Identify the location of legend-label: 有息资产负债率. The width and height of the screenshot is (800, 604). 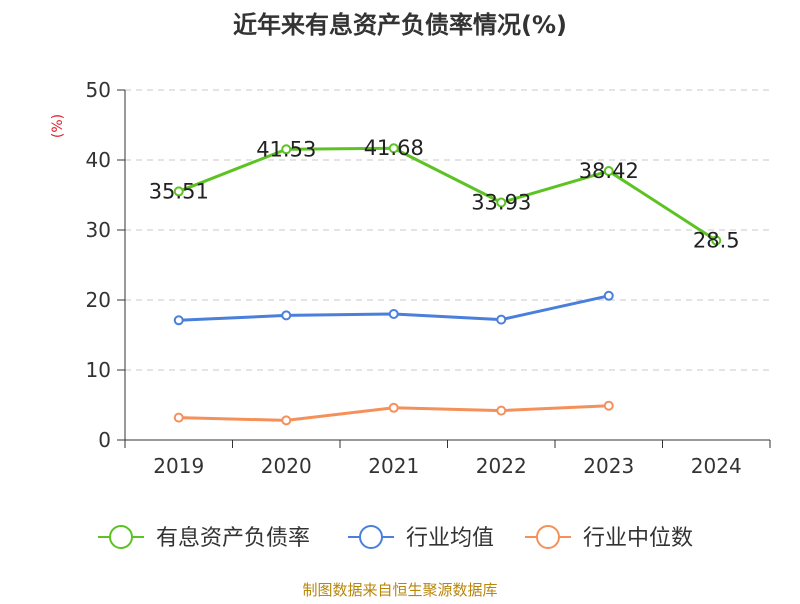
(233, 538).